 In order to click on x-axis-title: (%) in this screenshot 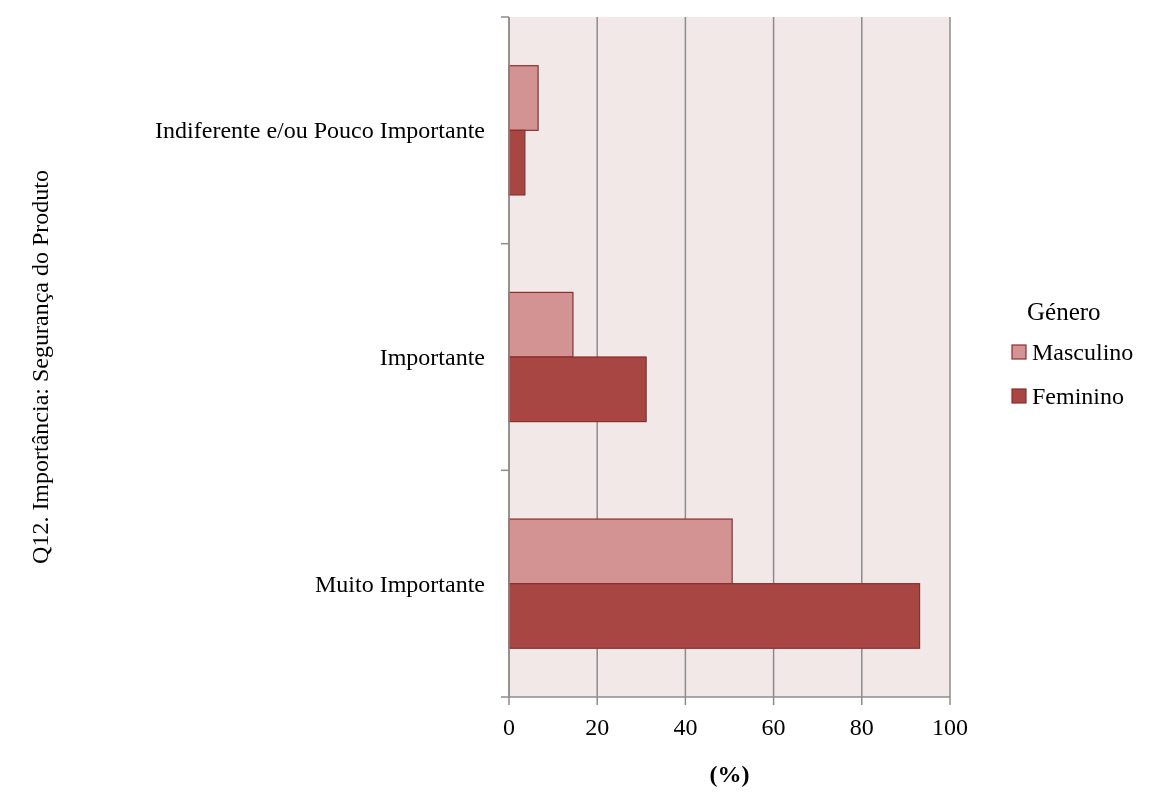, I will do `click(729, 774)`.